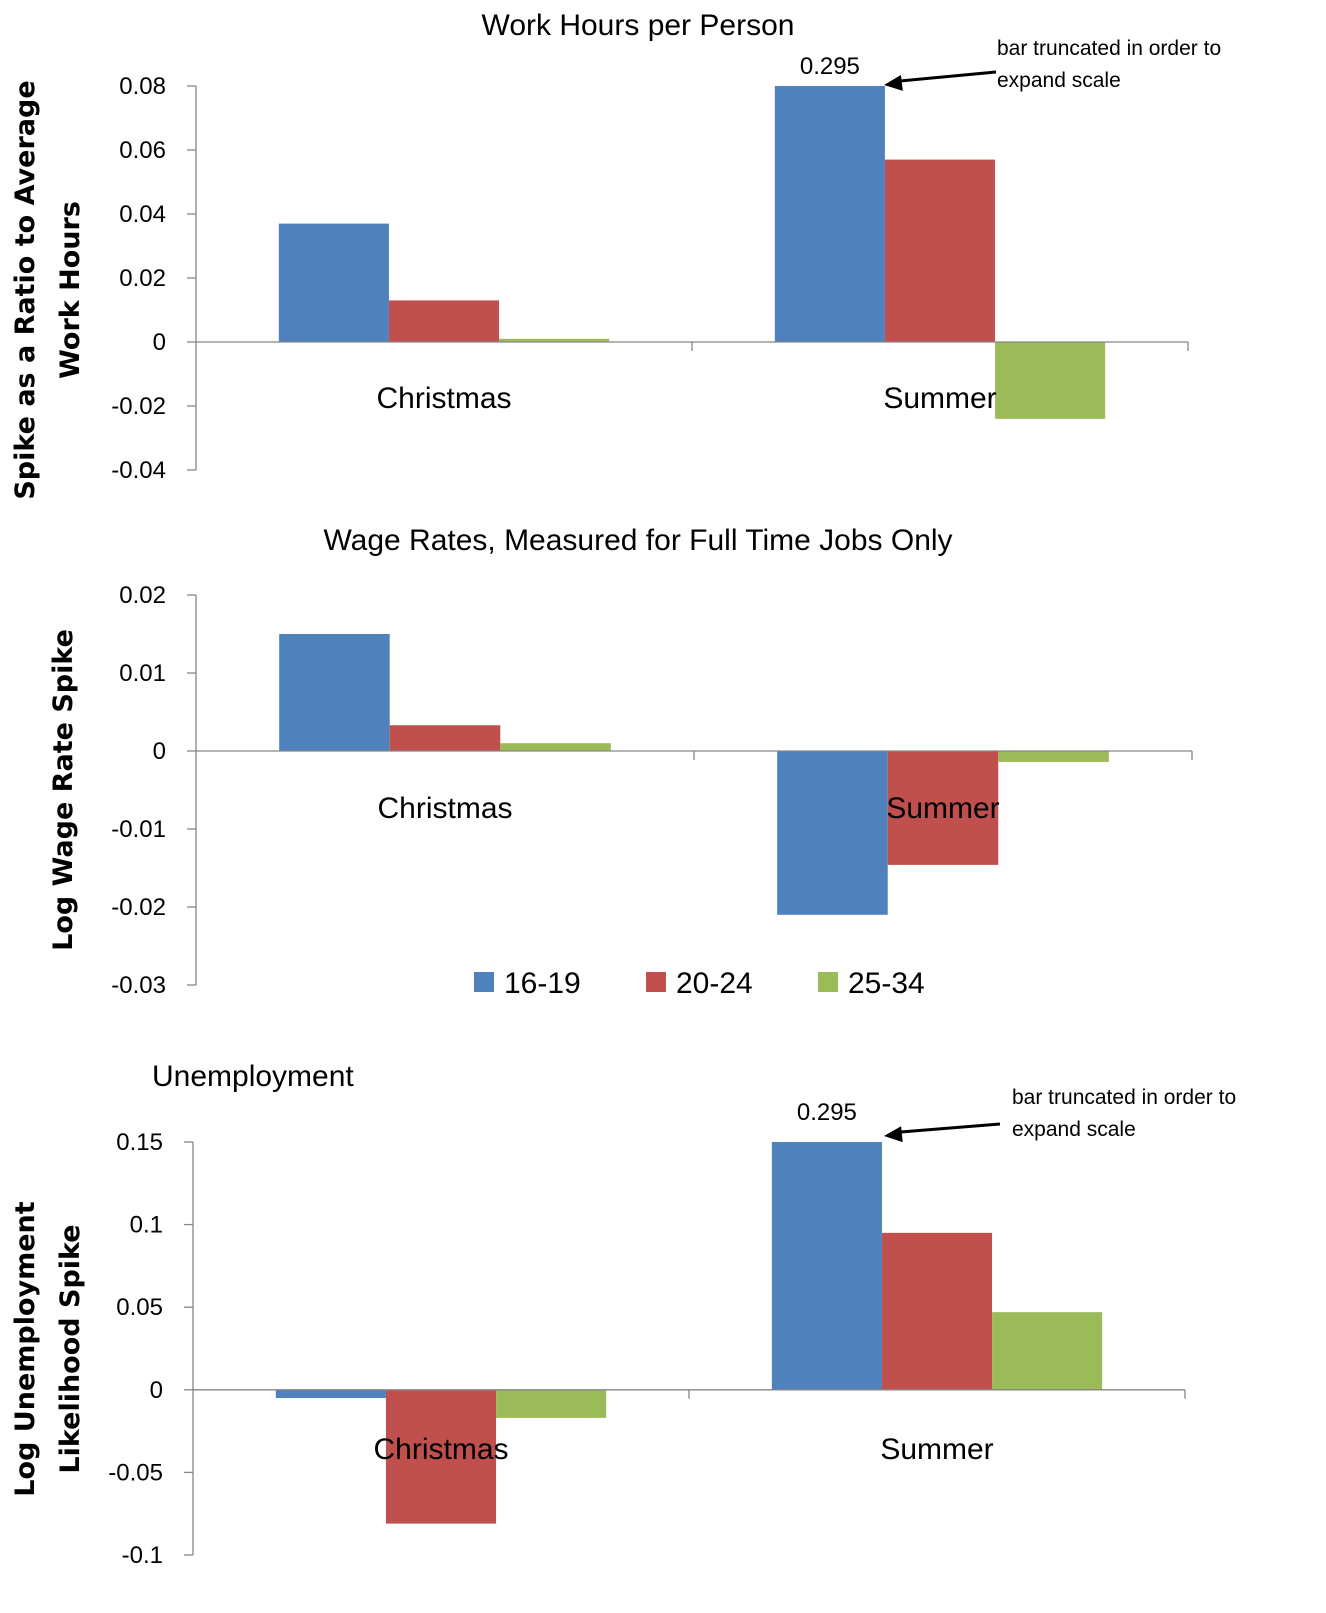  I want to click on chart-title: Work Hours per Person, so click(638, 25).